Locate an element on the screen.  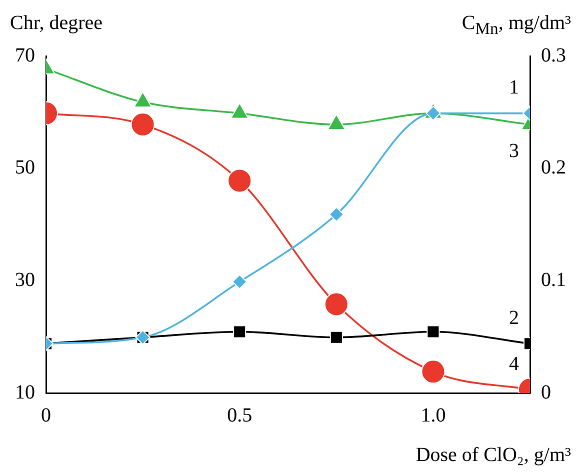
x-tick-label: 0 is located at coordinates (46, 415).